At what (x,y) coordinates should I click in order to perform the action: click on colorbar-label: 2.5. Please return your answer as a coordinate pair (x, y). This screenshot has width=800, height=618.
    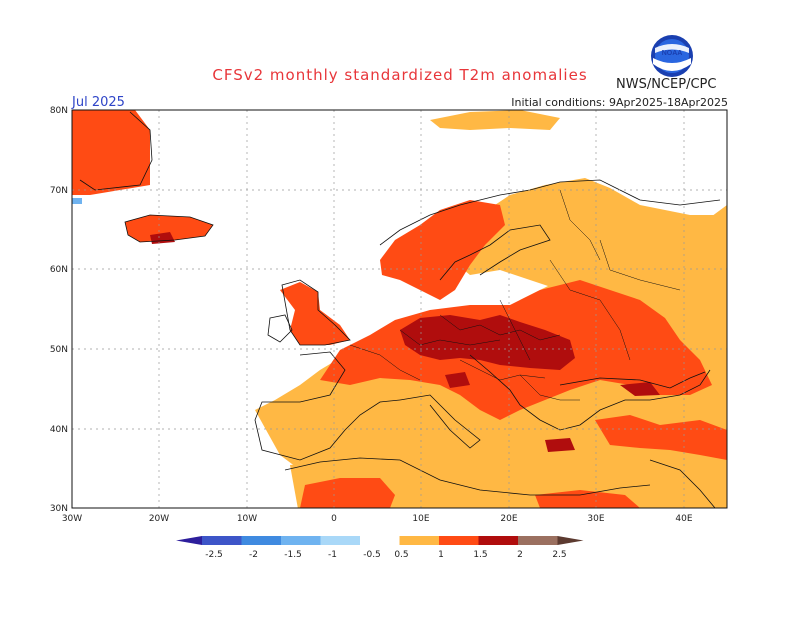
    Looking at the image, I should click on (559, 555).